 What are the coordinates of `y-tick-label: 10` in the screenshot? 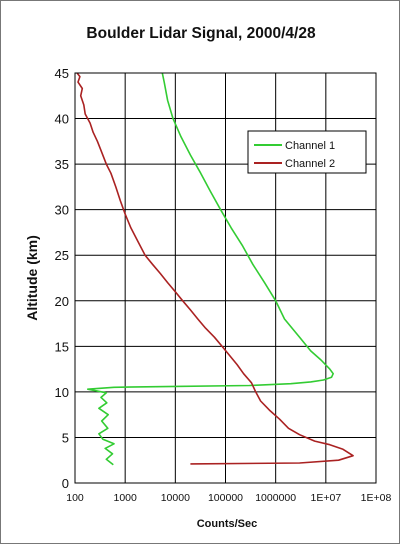 It's located at (62, 392).